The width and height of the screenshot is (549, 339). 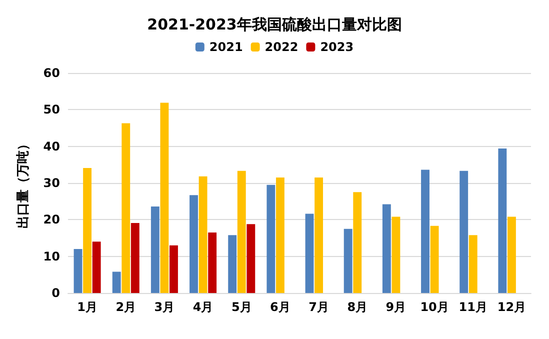 I want to click on y-tick-label: 0, so click(x=56, y=293).